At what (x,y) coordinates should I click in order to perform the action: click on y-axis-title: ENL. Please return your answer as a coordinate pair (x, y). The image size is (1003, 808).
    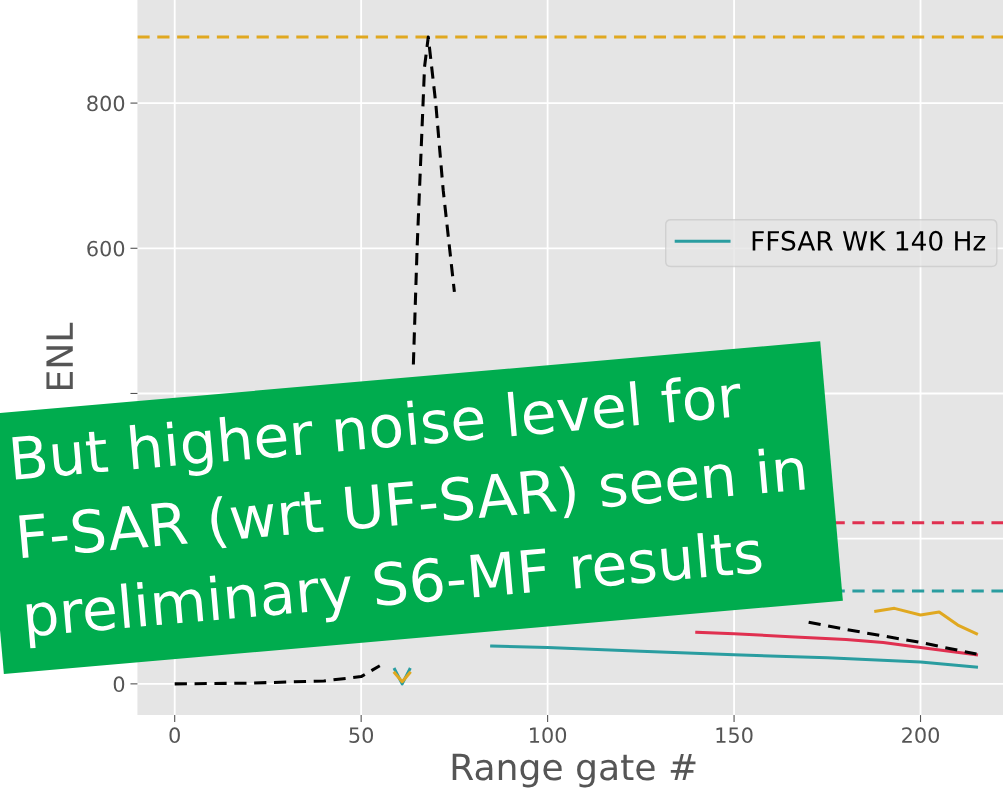
    Looking at the image, I should click on (59, 355).